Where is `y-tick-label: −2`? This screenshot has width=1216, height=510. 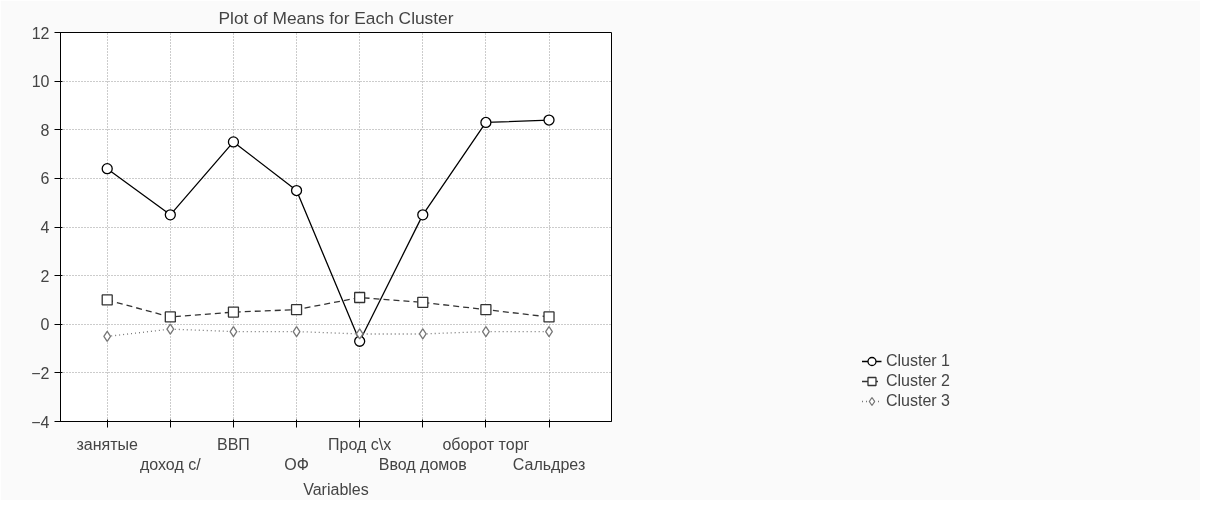
y-tick-label: −2 is located at coordinates (40, 373).